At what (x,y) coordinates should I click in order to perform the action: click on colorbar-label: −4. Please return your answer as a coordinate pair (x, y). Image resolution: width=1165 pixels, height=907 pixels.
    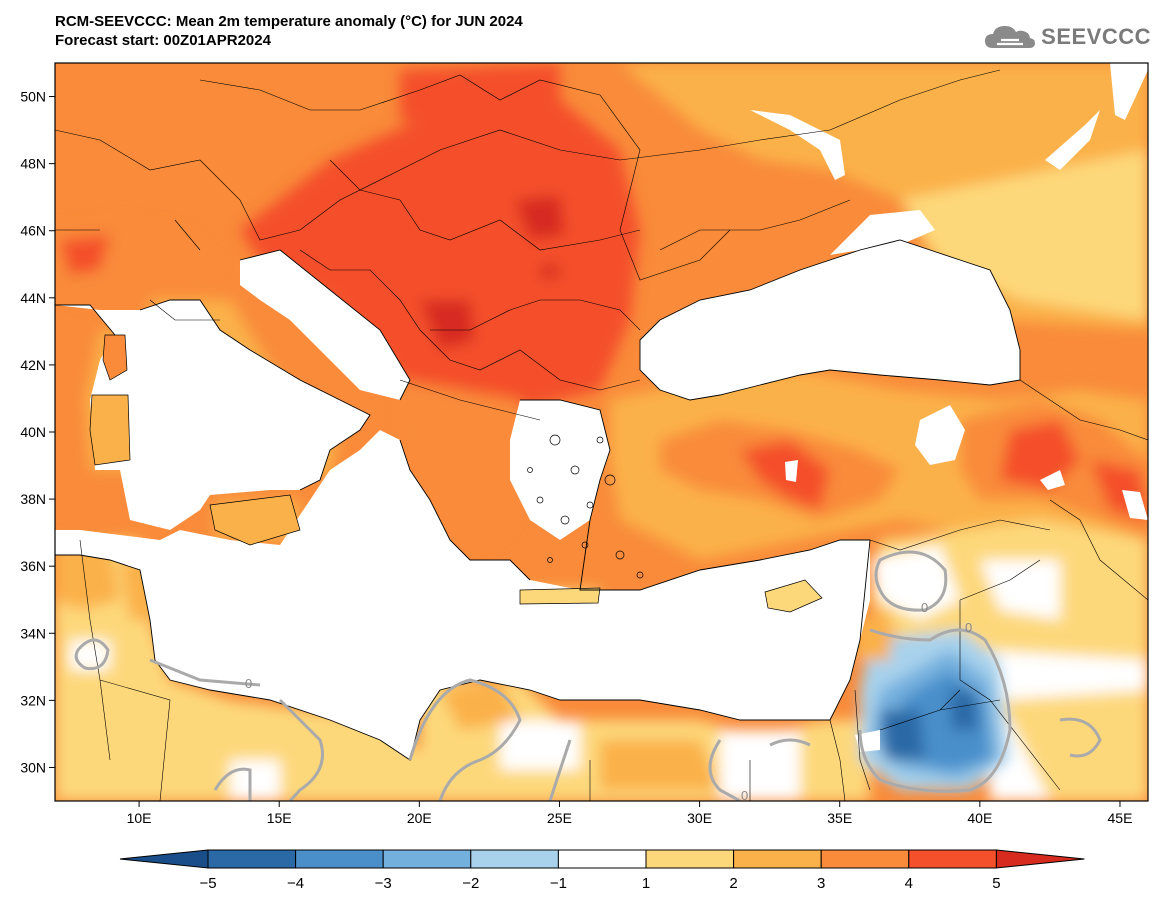
    Looking at the image, I should click on (295, 883).